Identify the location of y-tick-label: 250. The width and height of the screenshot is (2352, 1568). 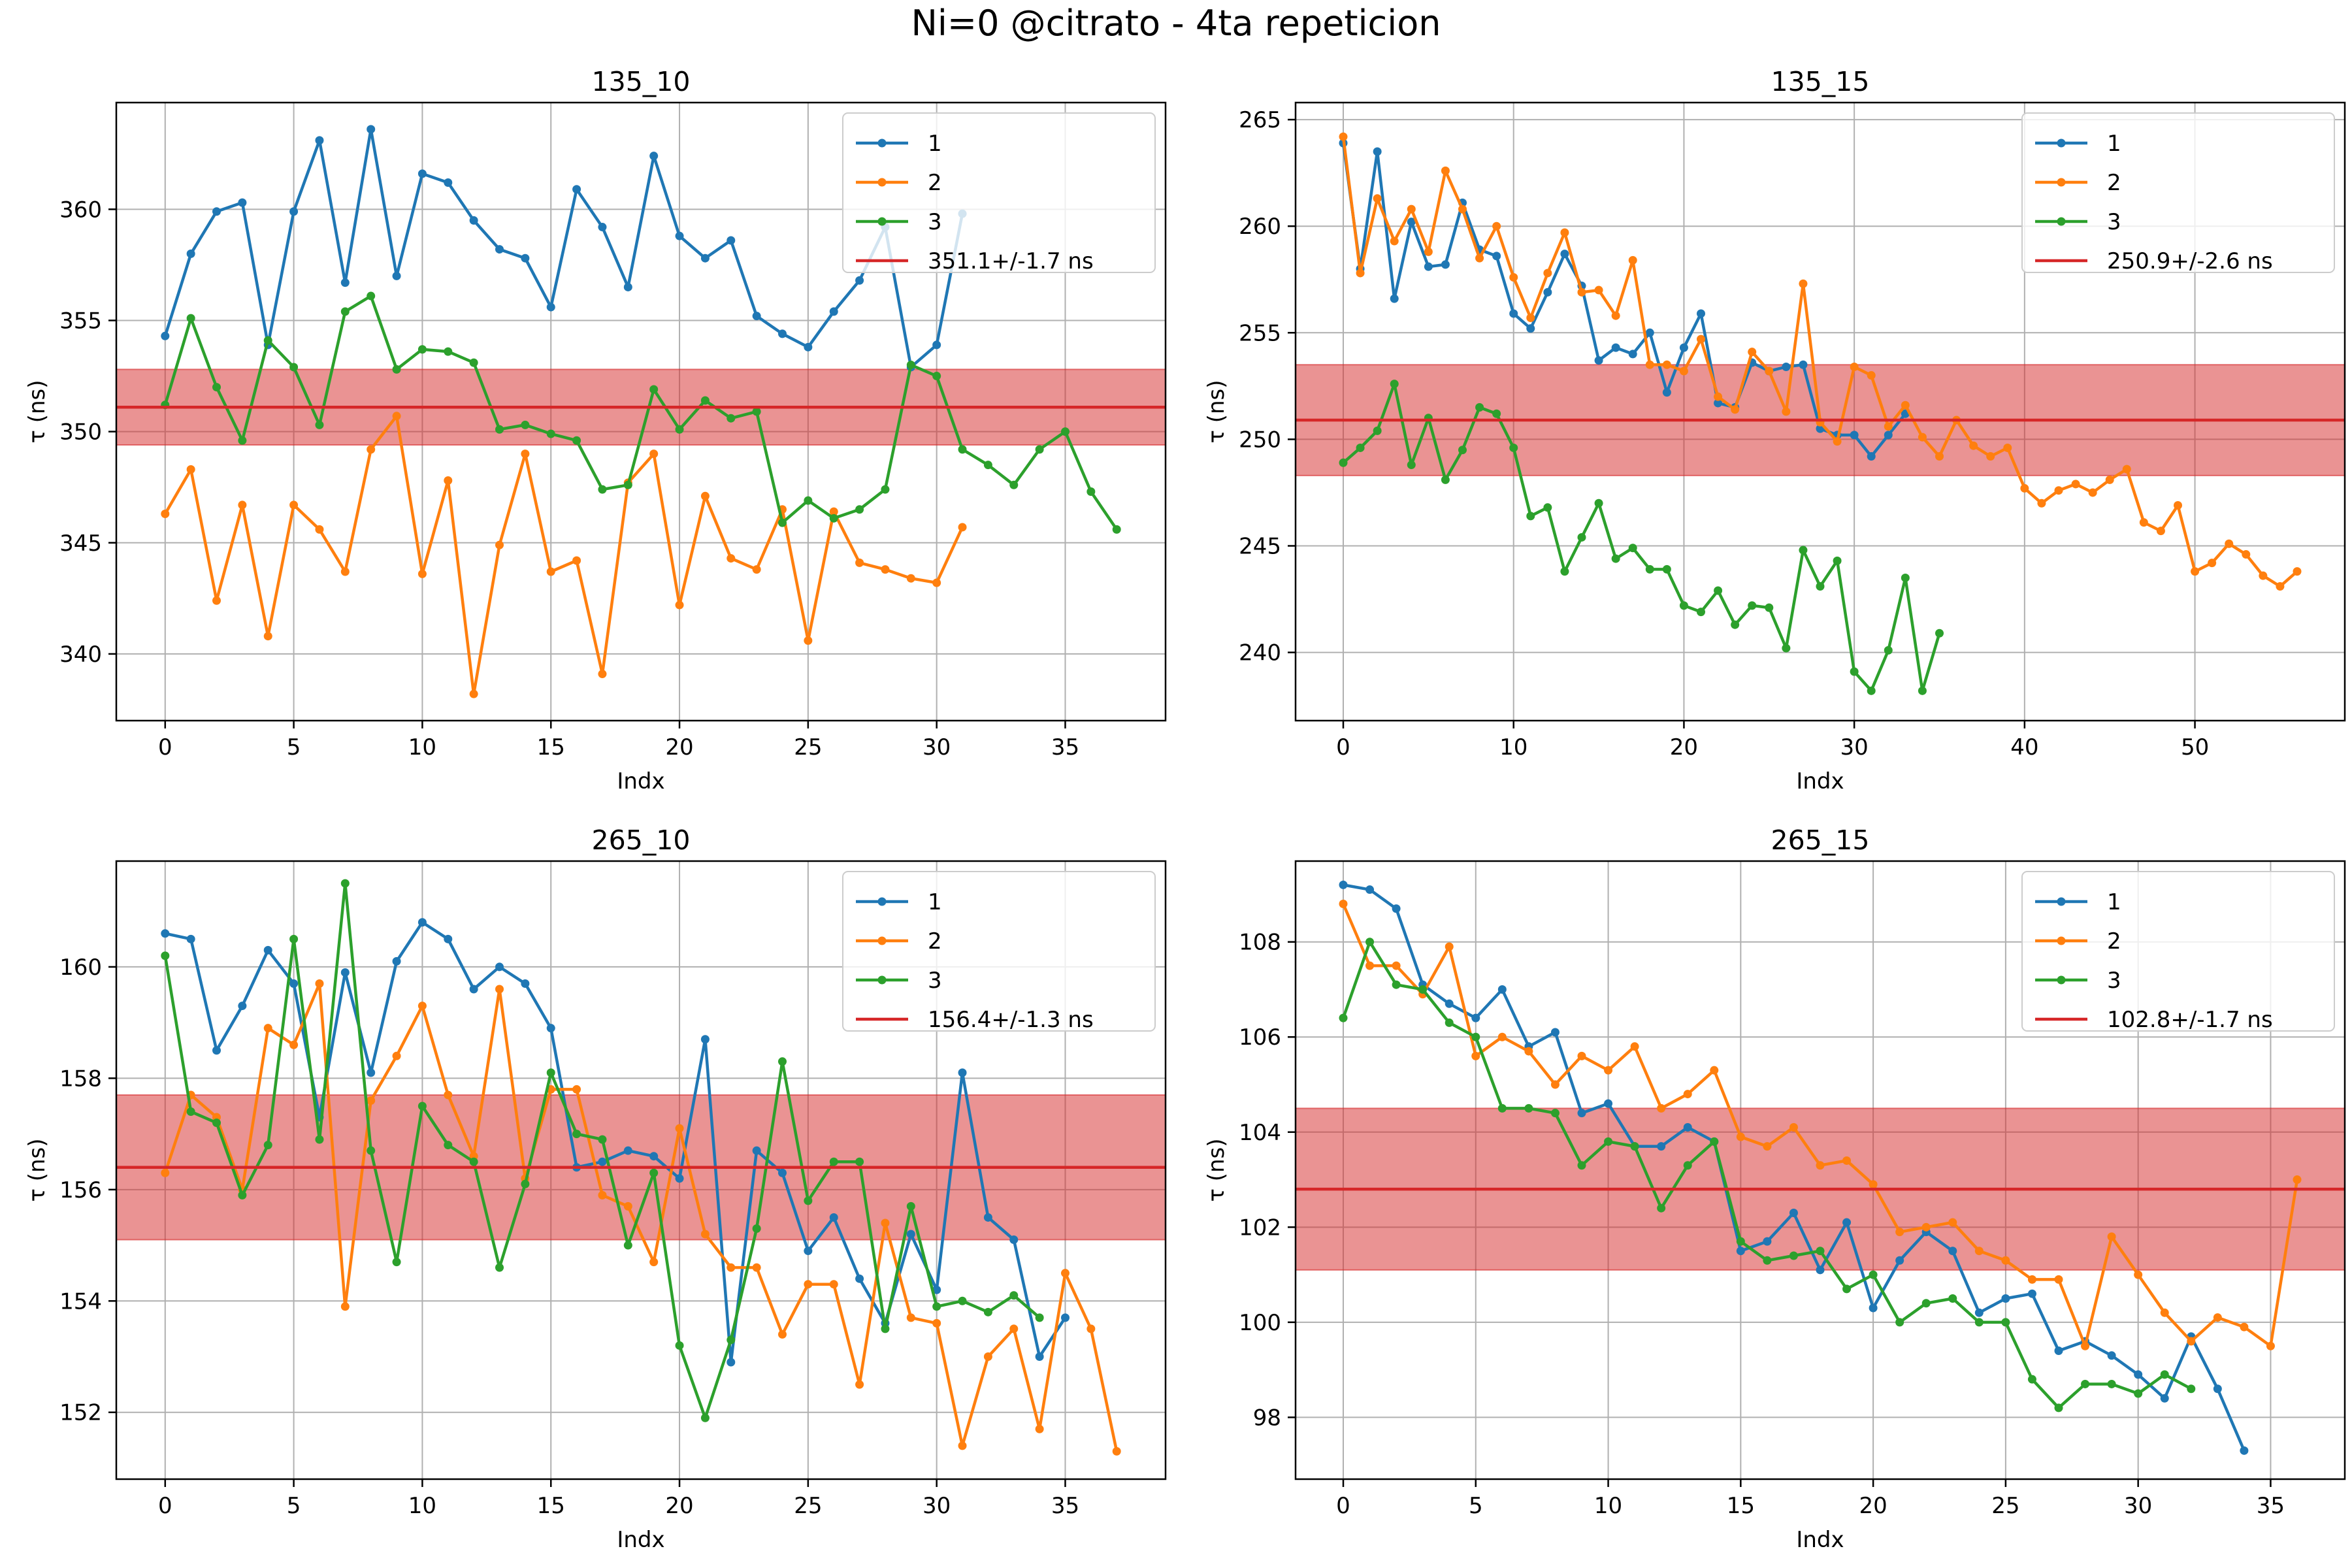
(1260, 440).